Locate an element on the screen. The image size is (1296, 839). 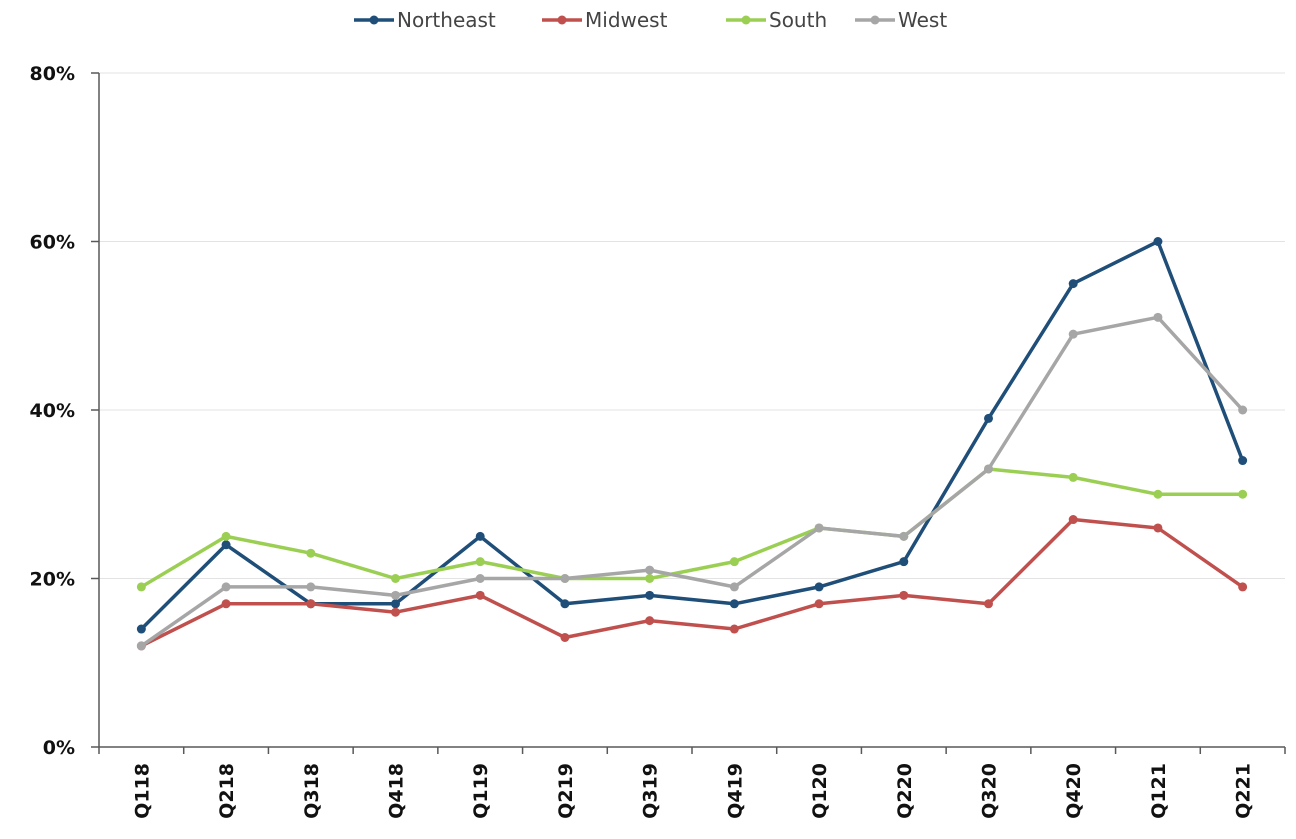
y-tick-labels: 0% 20% 40% 60% 80% is located at coordinates (52, 411).